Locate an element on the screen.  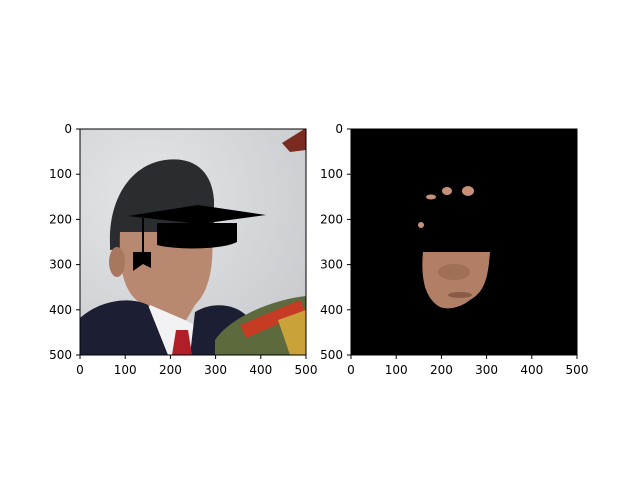
left-x-tick-label: 500 is located at coordinates (306, 370).